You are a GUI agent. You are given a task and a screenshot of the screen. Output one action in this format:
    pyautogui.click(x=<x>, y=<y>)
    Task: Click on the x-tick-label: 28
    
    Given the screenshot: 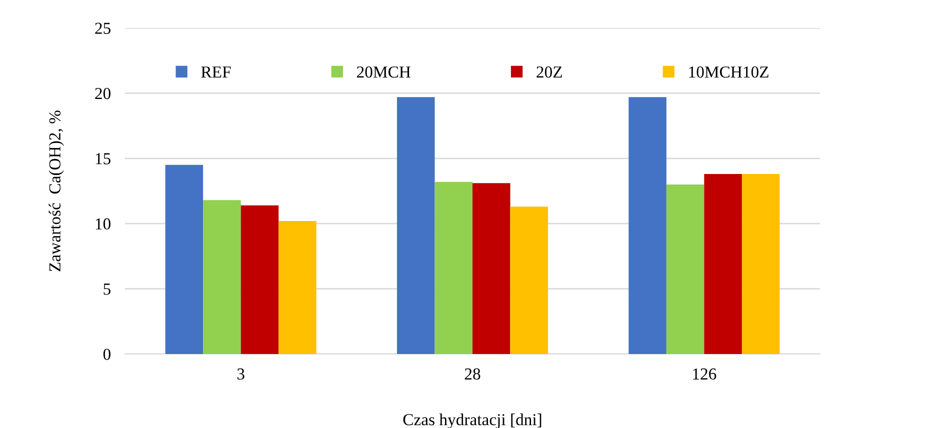 What is the action you would take?
    pyautogui.click(x=472, y=374)
    